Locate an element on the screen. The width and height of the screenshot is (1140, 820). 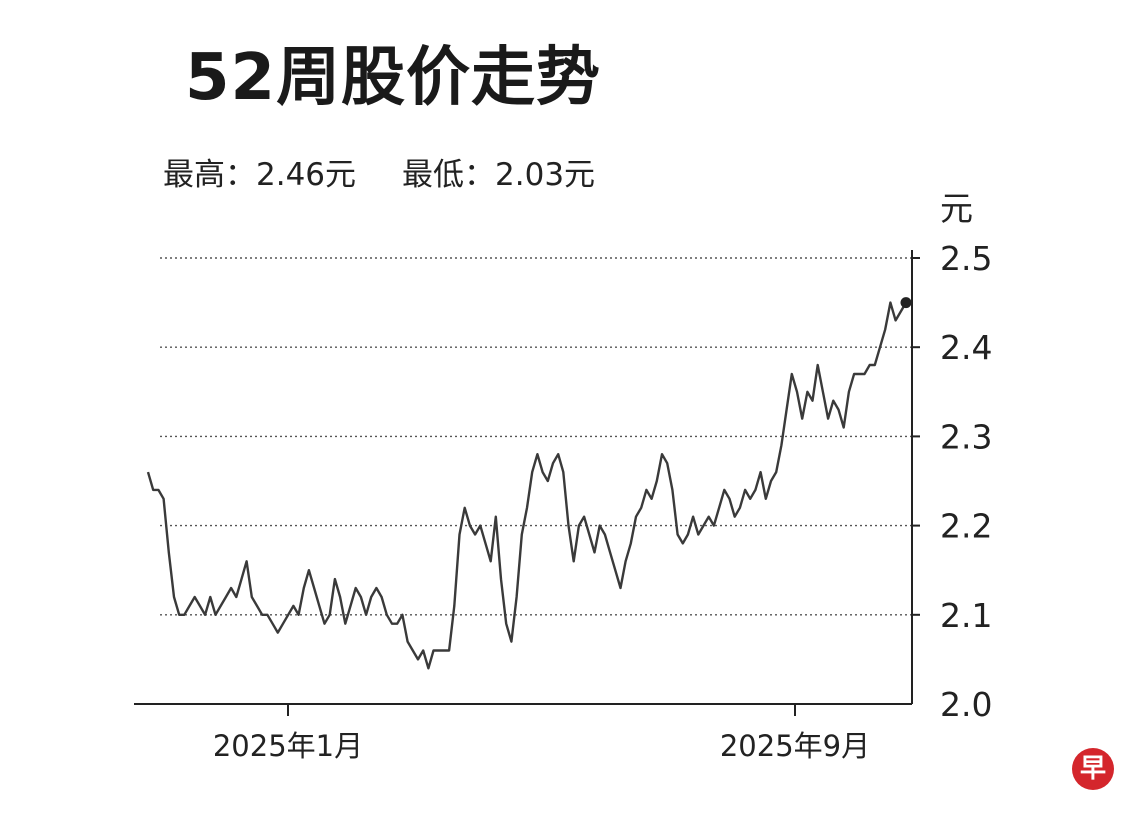
x-tick-label: 2025年9月 is located at coordinates (795, 746).